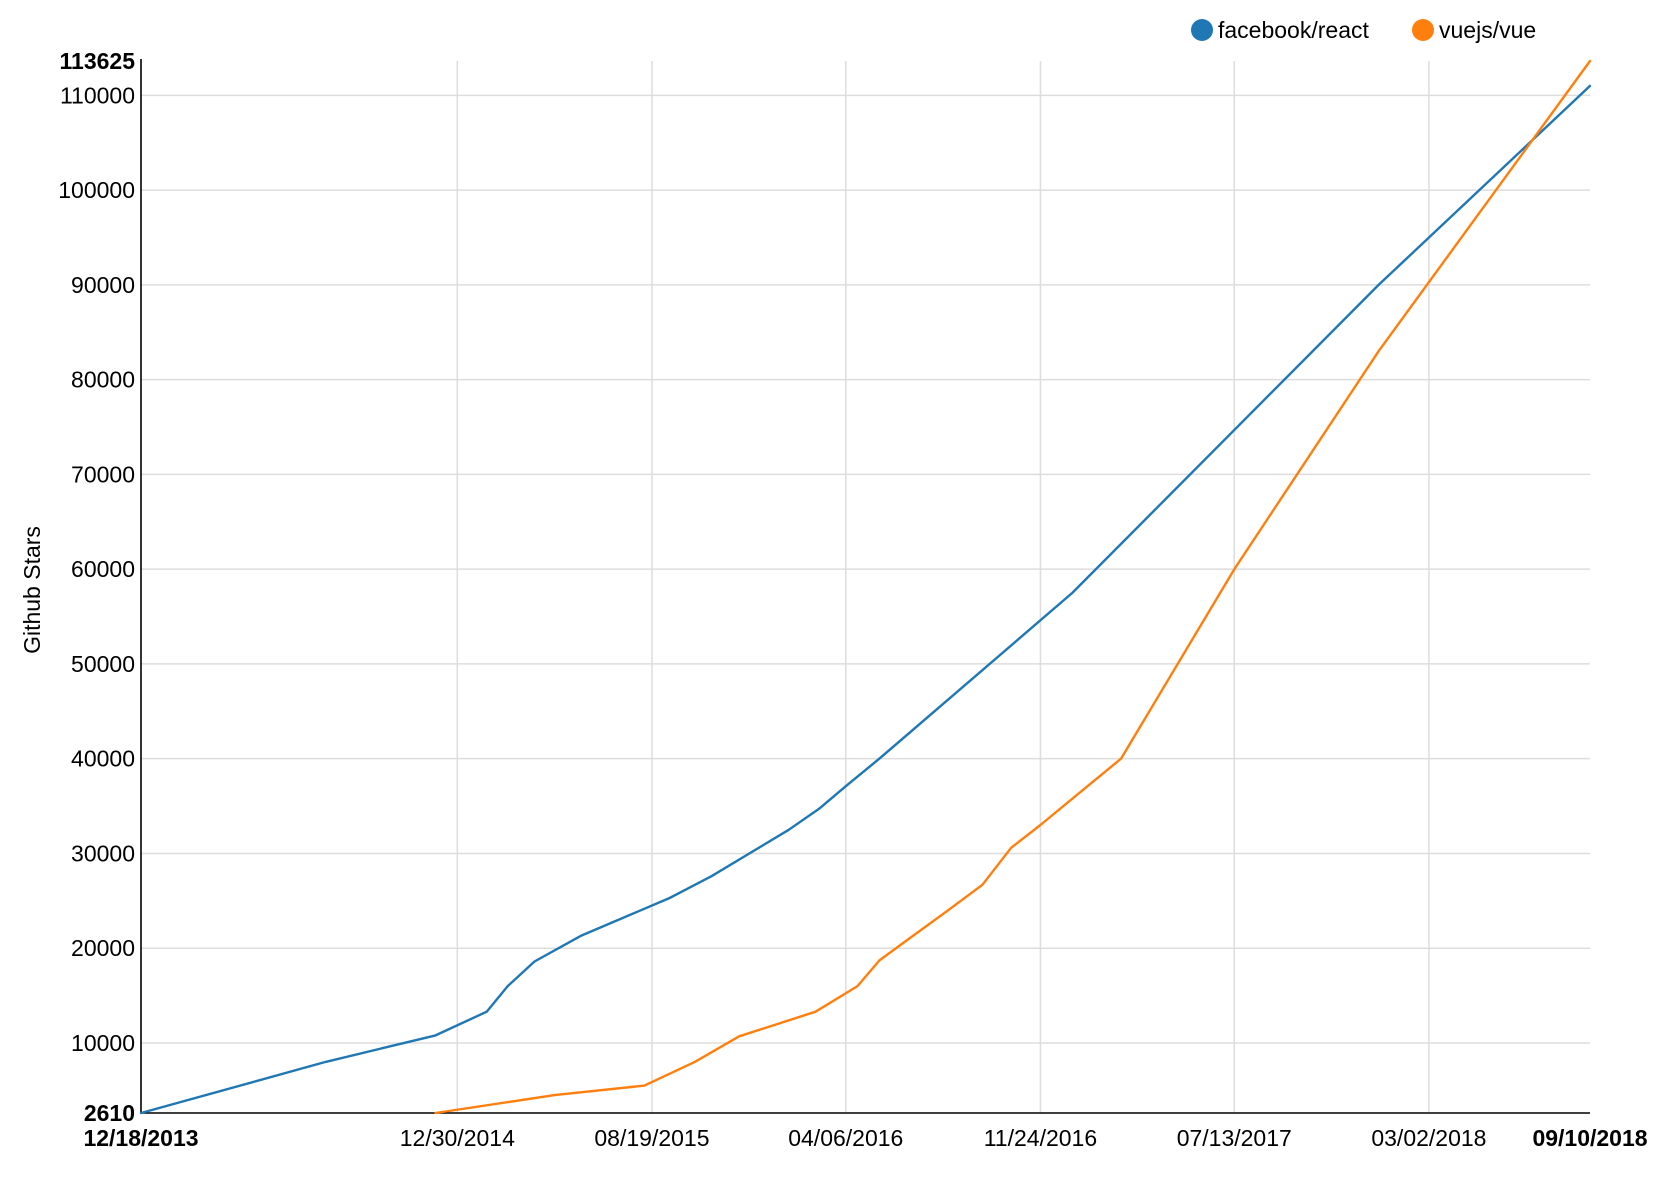 The image size is (1672, 1182). I want to click on y-tick-label: 10000, so click(103, 1043).